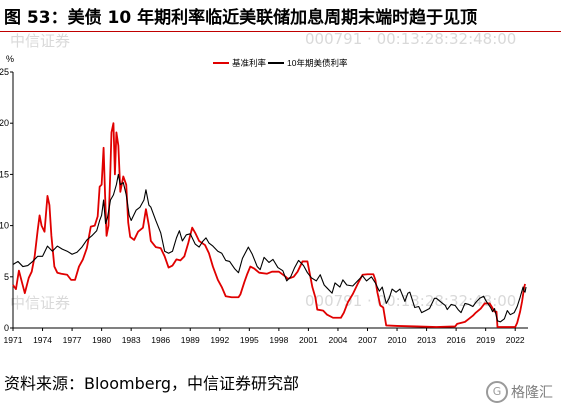 The height and width of the screenshot is (409, 561). Describe the element at coordinates (280, 31) in the screenshot. I see `title-divider` at that location.